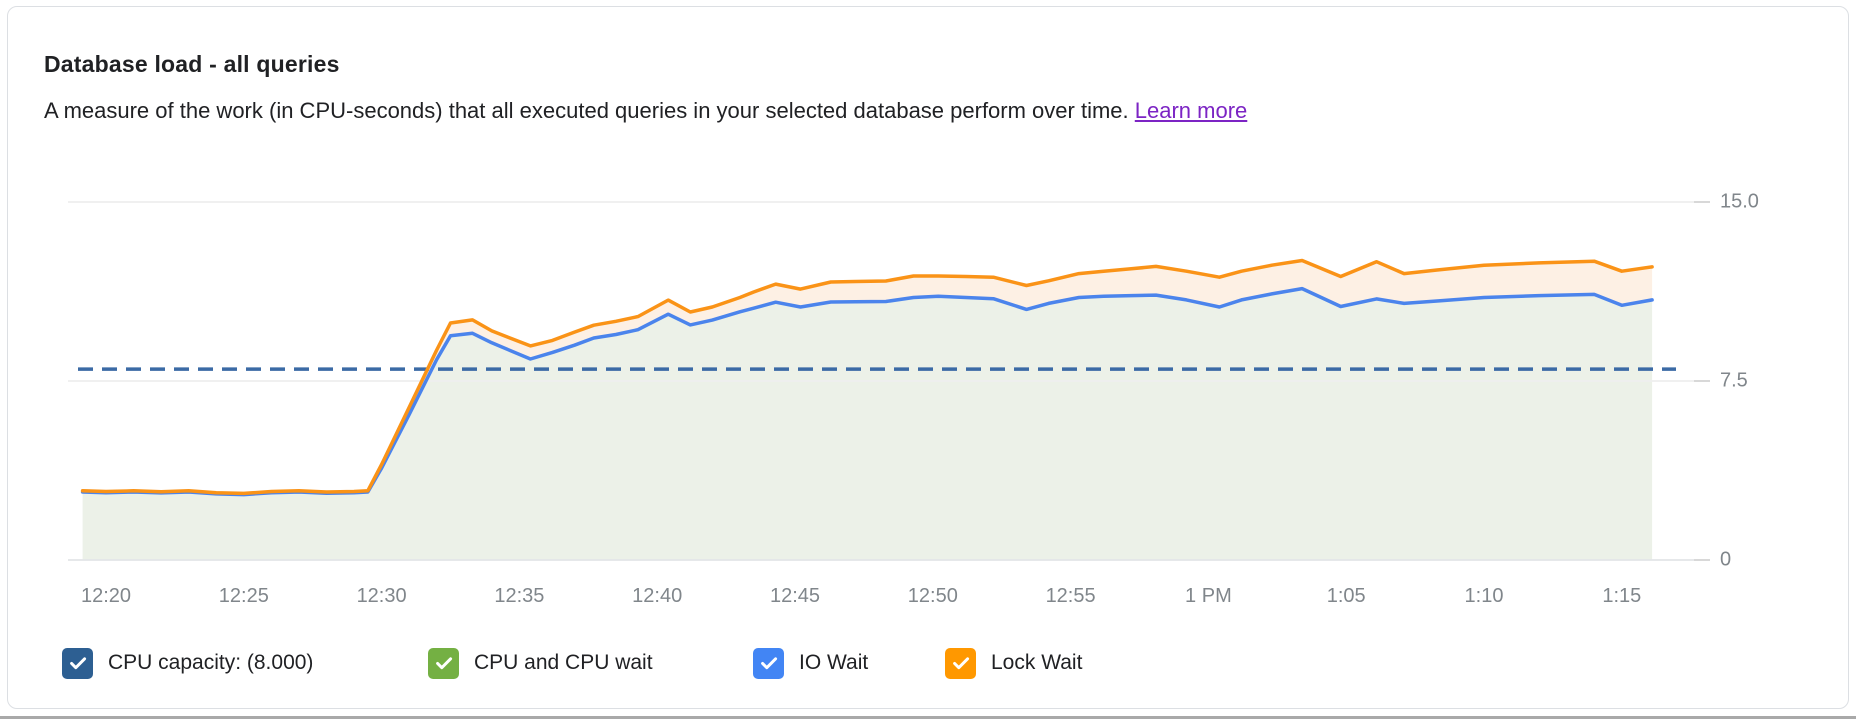  What do you see at coordinates (1037, 662) in the screenshot?
I see `legend-label-lock-wait: Lock Wait` at bounding box center [1037, 662].